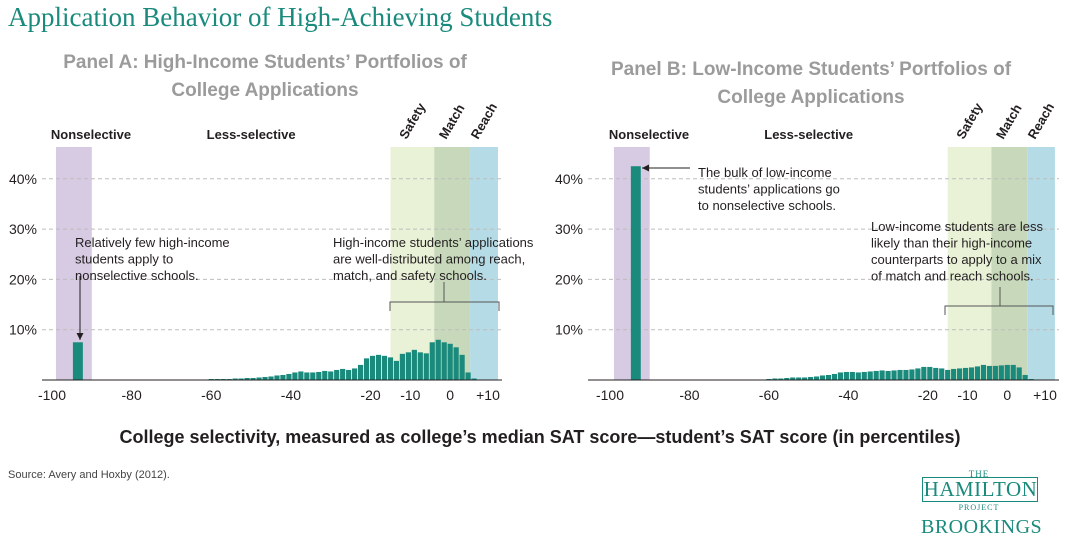 The image size is (1080, 545). What do you see at coordinates (132, 395) in the screenshot?
I see `x-tick-label: -80` at bounding box center [132, 395].